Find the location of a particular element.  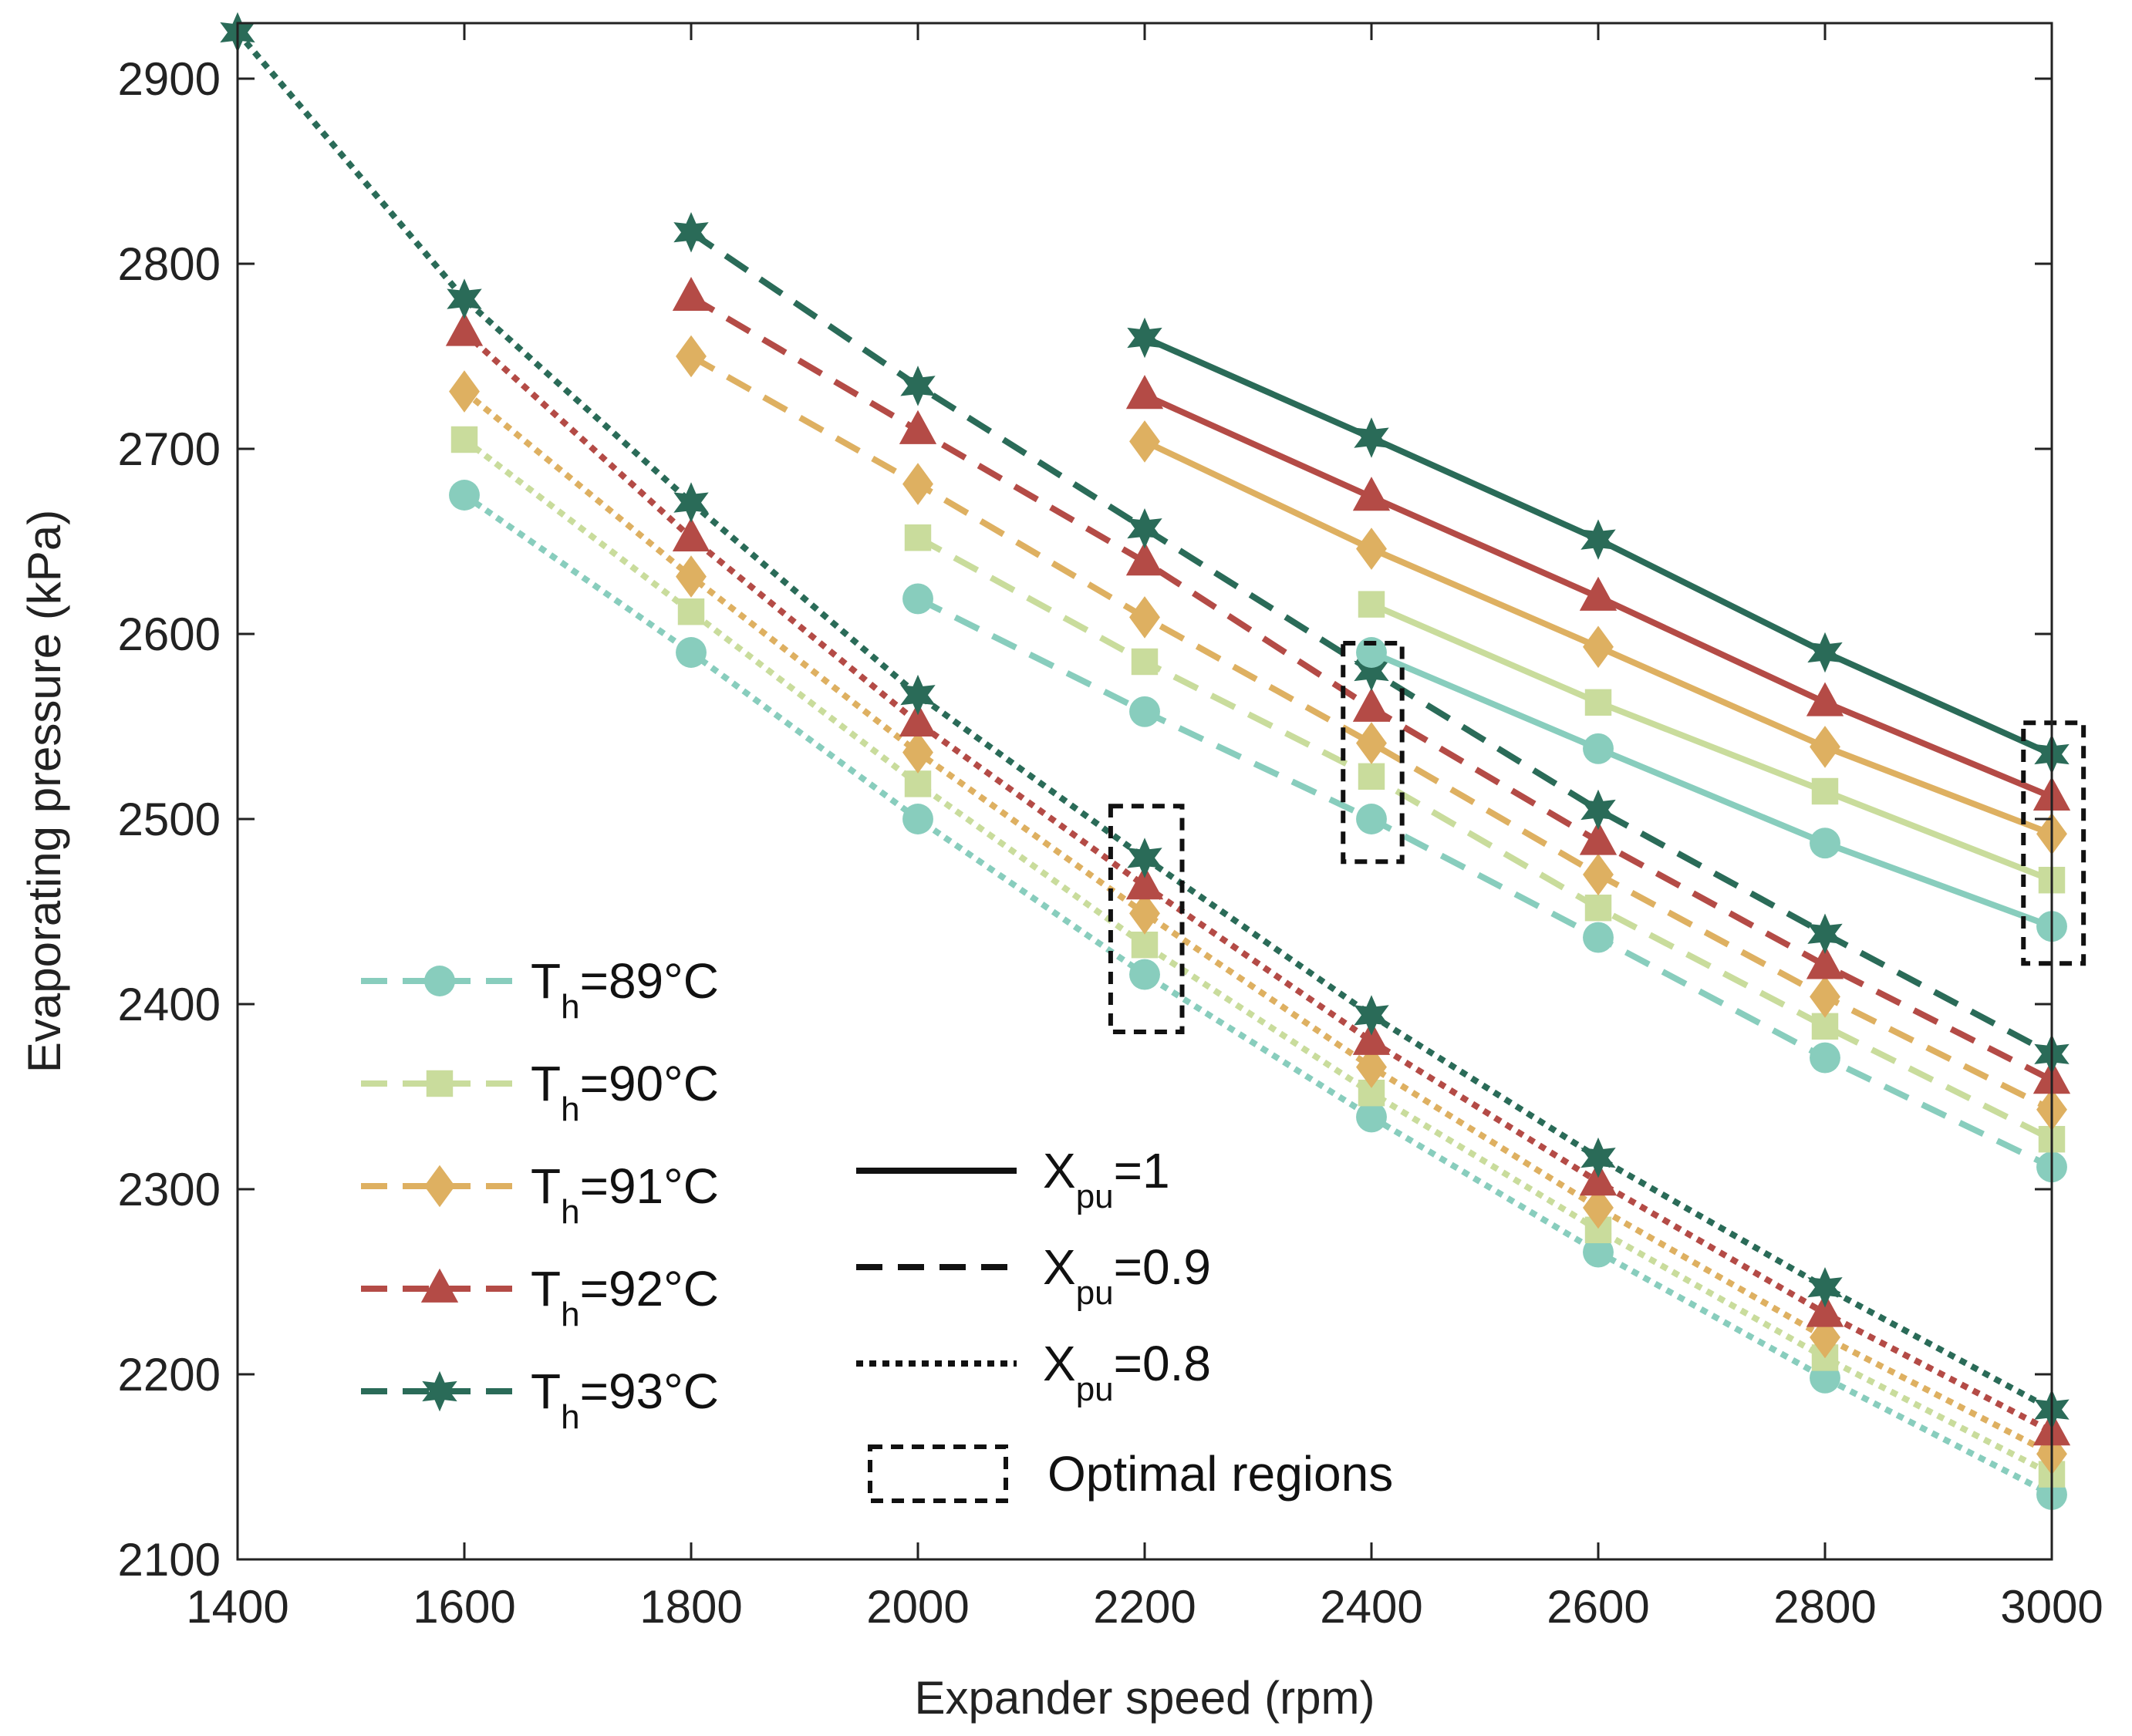

data-point-92-x09-2000 is located at coordinates (918, 427).